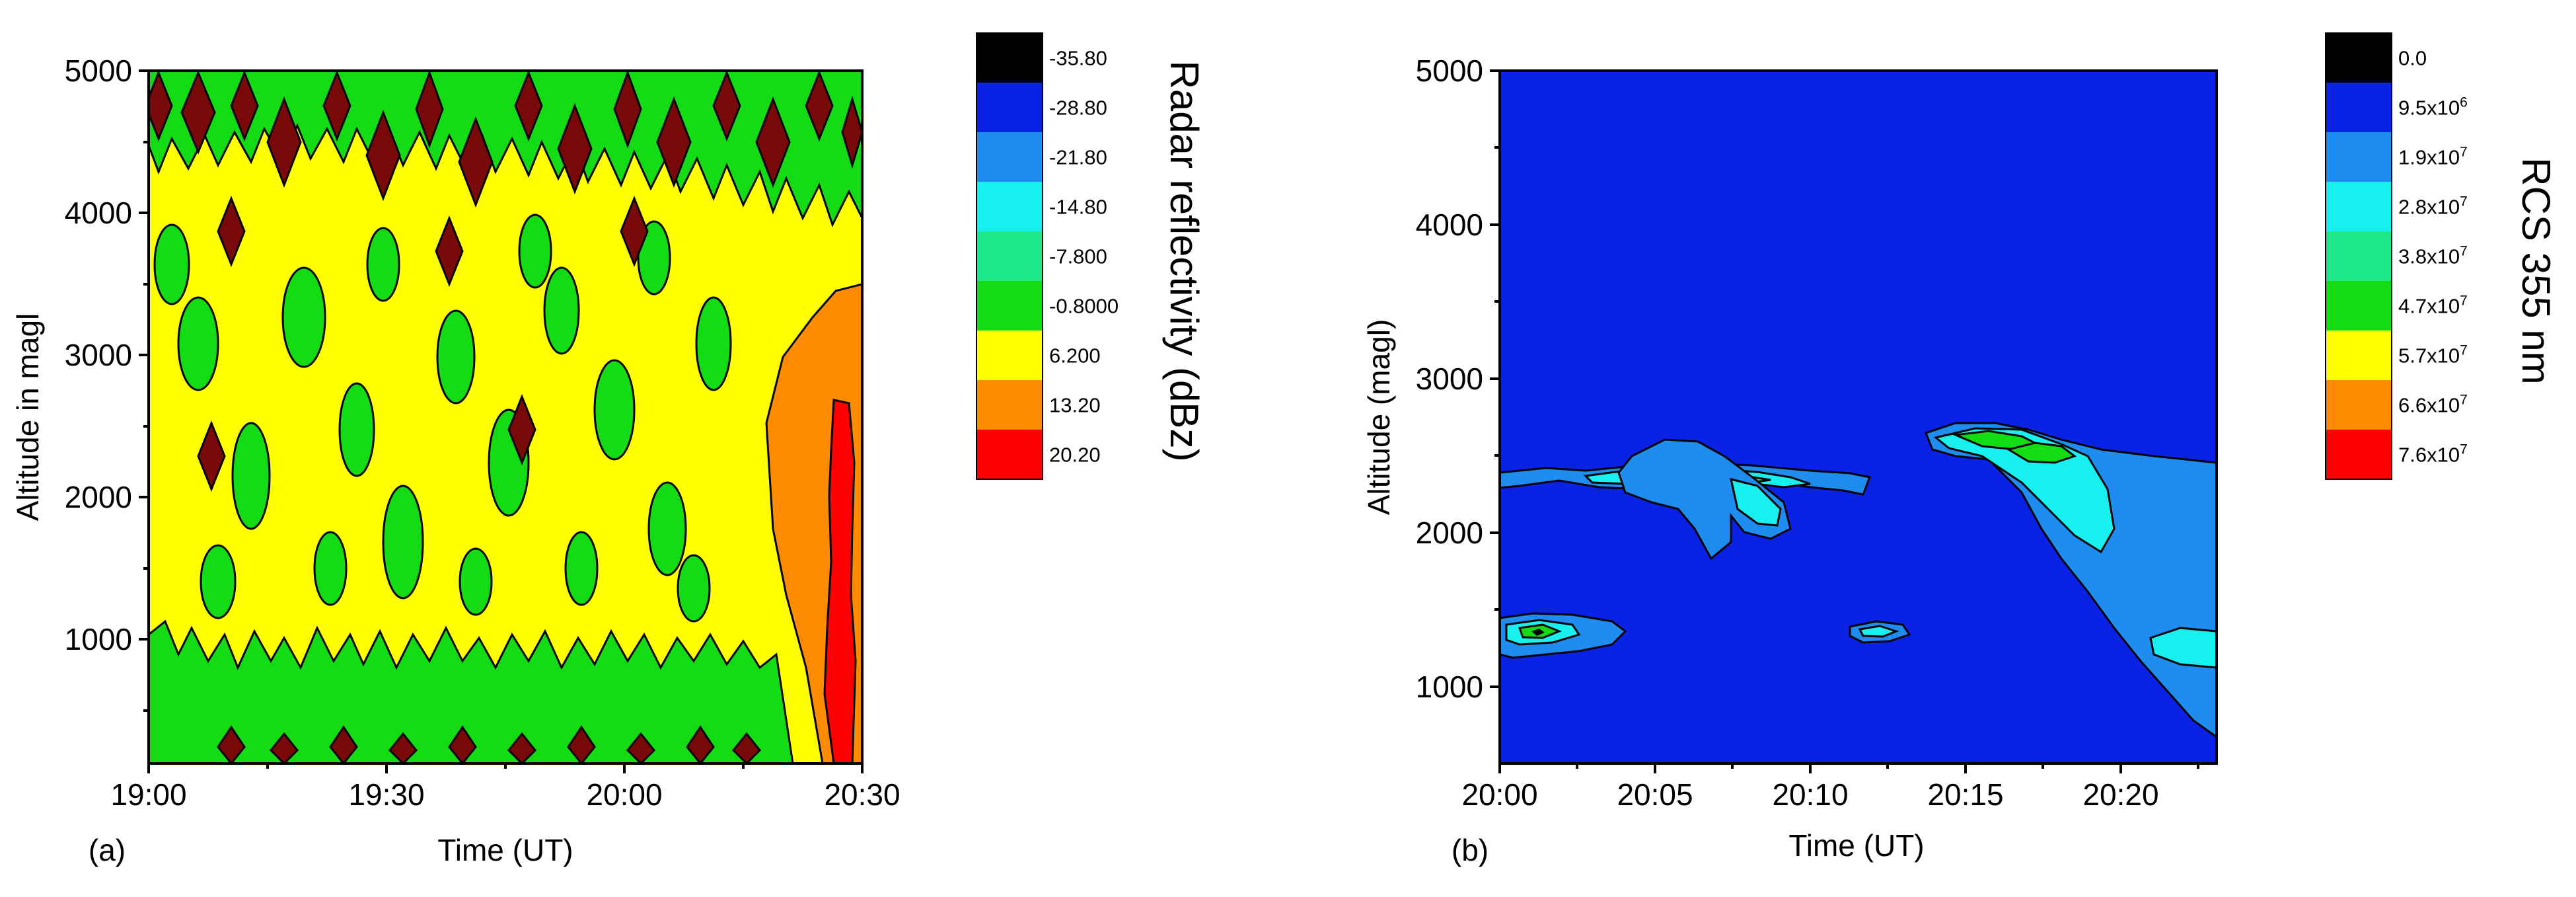 This screenshot has width=2576, height=897. What do you see at coordinates (1379, 417) in the screenshot?
I see `y-axis-label-b: Altitude (magl)` at bounding box center [1379, 417].